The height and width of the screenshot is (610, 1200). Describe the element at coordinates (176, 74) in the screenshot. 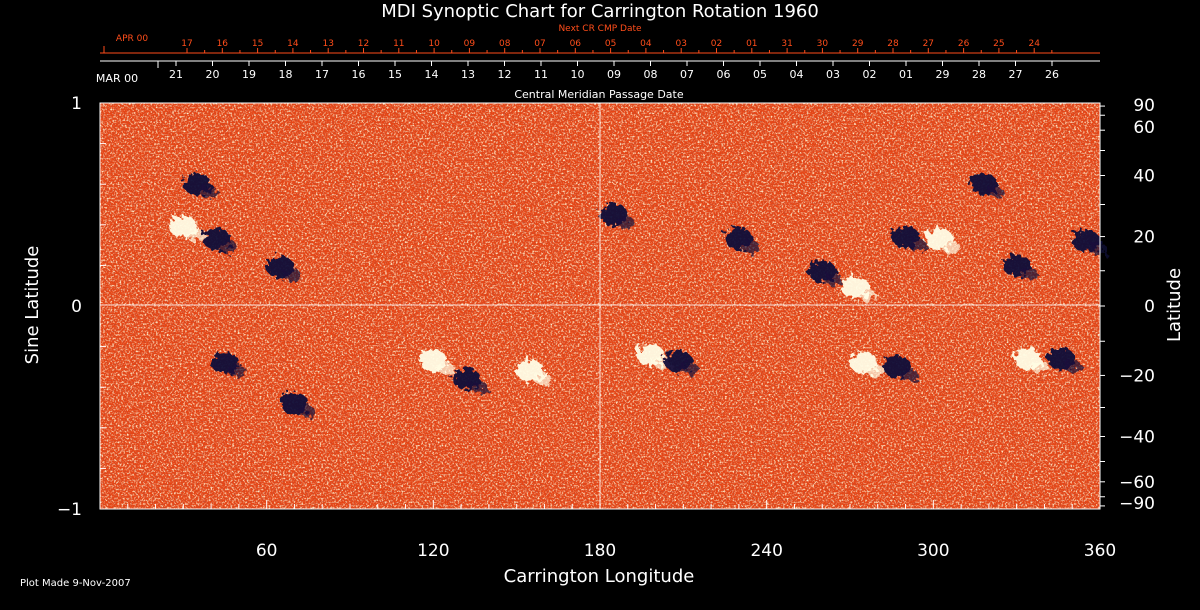

I see `cmp-date-label: 21` at that location.